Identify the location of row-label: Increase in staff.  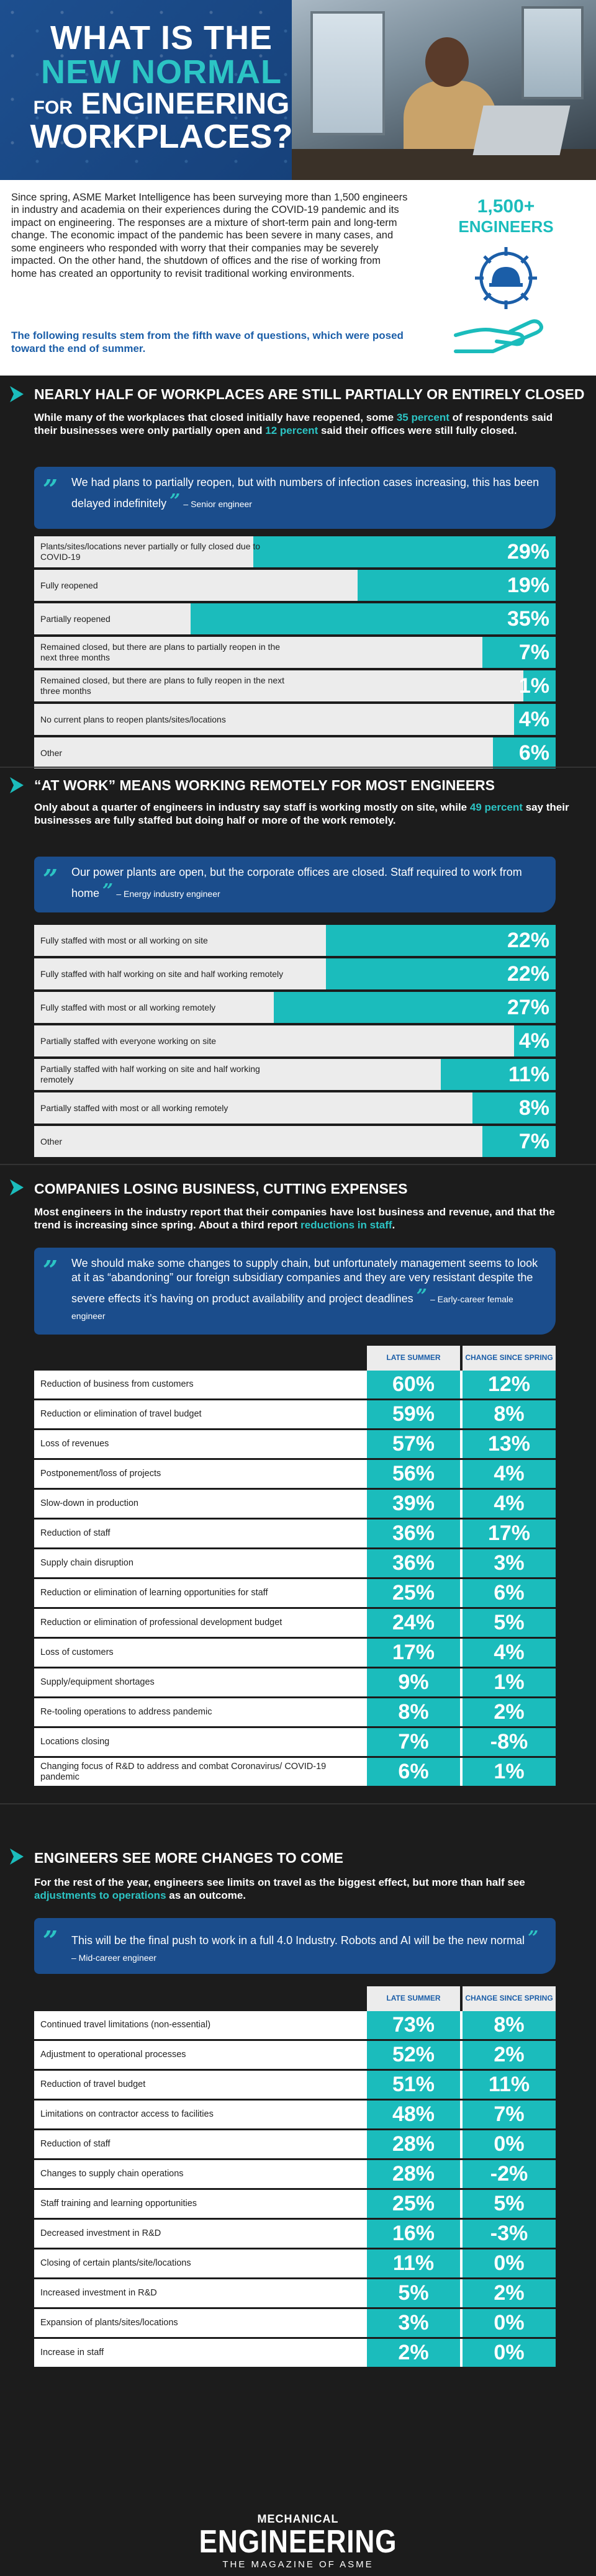
(72, 2353).